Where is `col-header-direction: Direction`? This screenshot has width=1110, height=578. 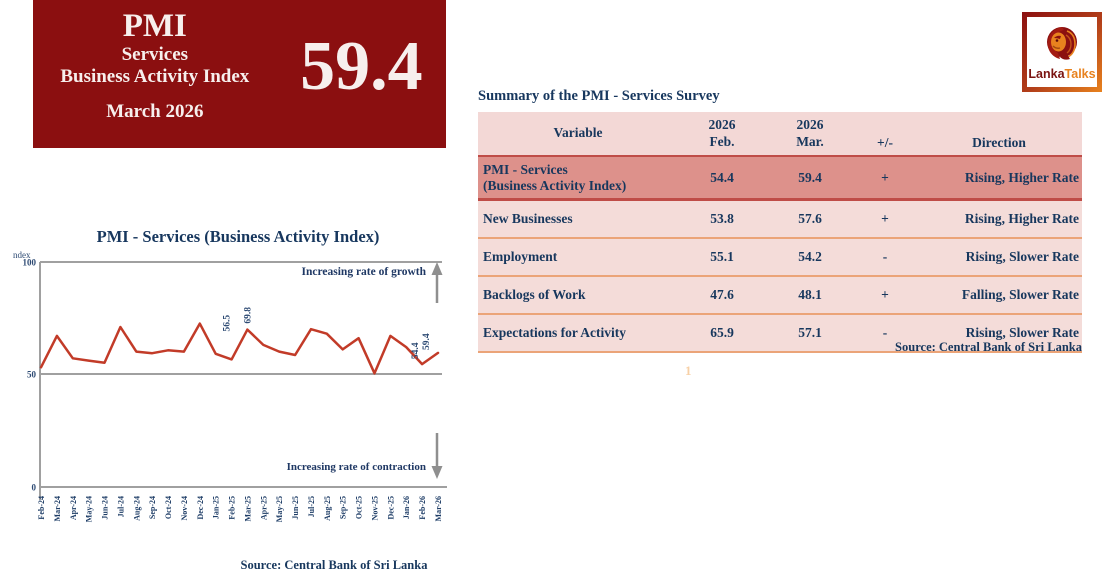 col-header-direction: Direction is located at coordinates (999, 142).